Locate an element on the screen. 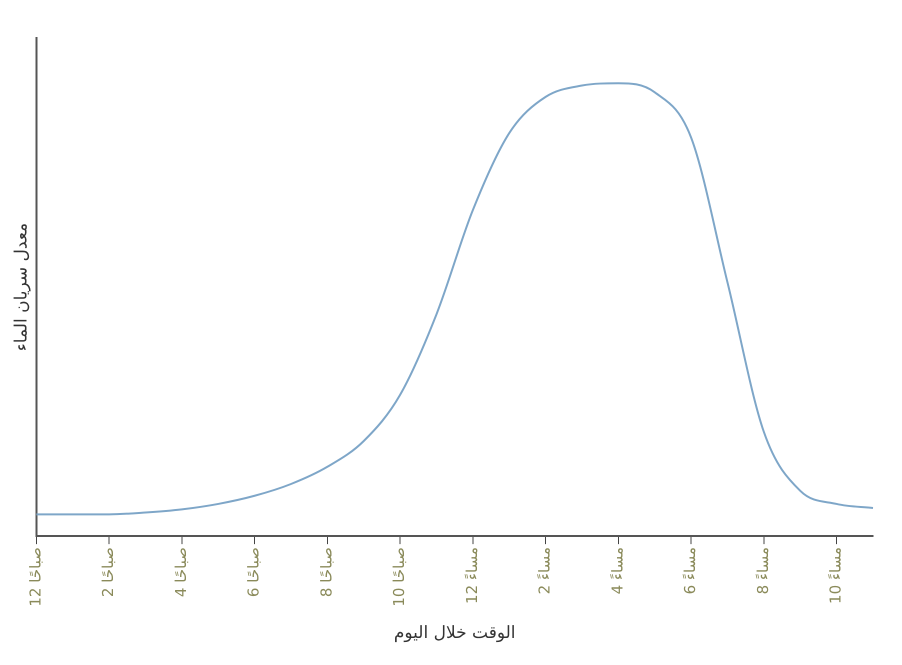 Image resolution: width=902 pixels, height=665 pixels. x-tick-label: 12 مساءً is located at coordinates (471, 575).